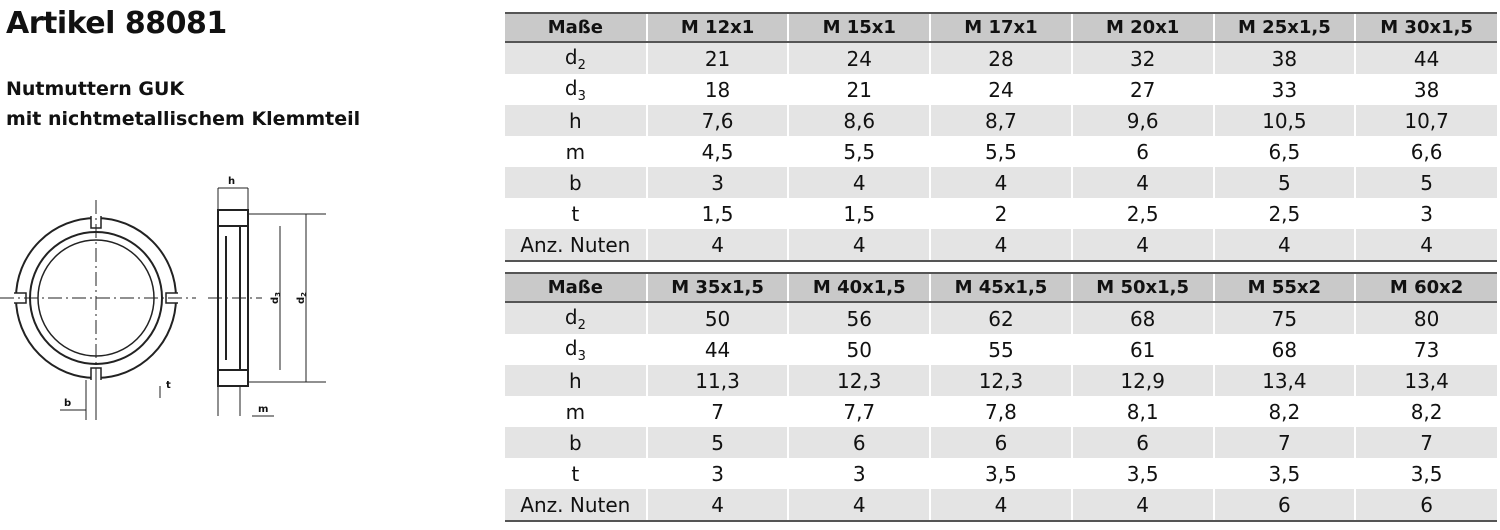  What do you see at coordinates (717, 151) in the screenshot?
I see `cell: 4,5` at bounding box center [717, 151].